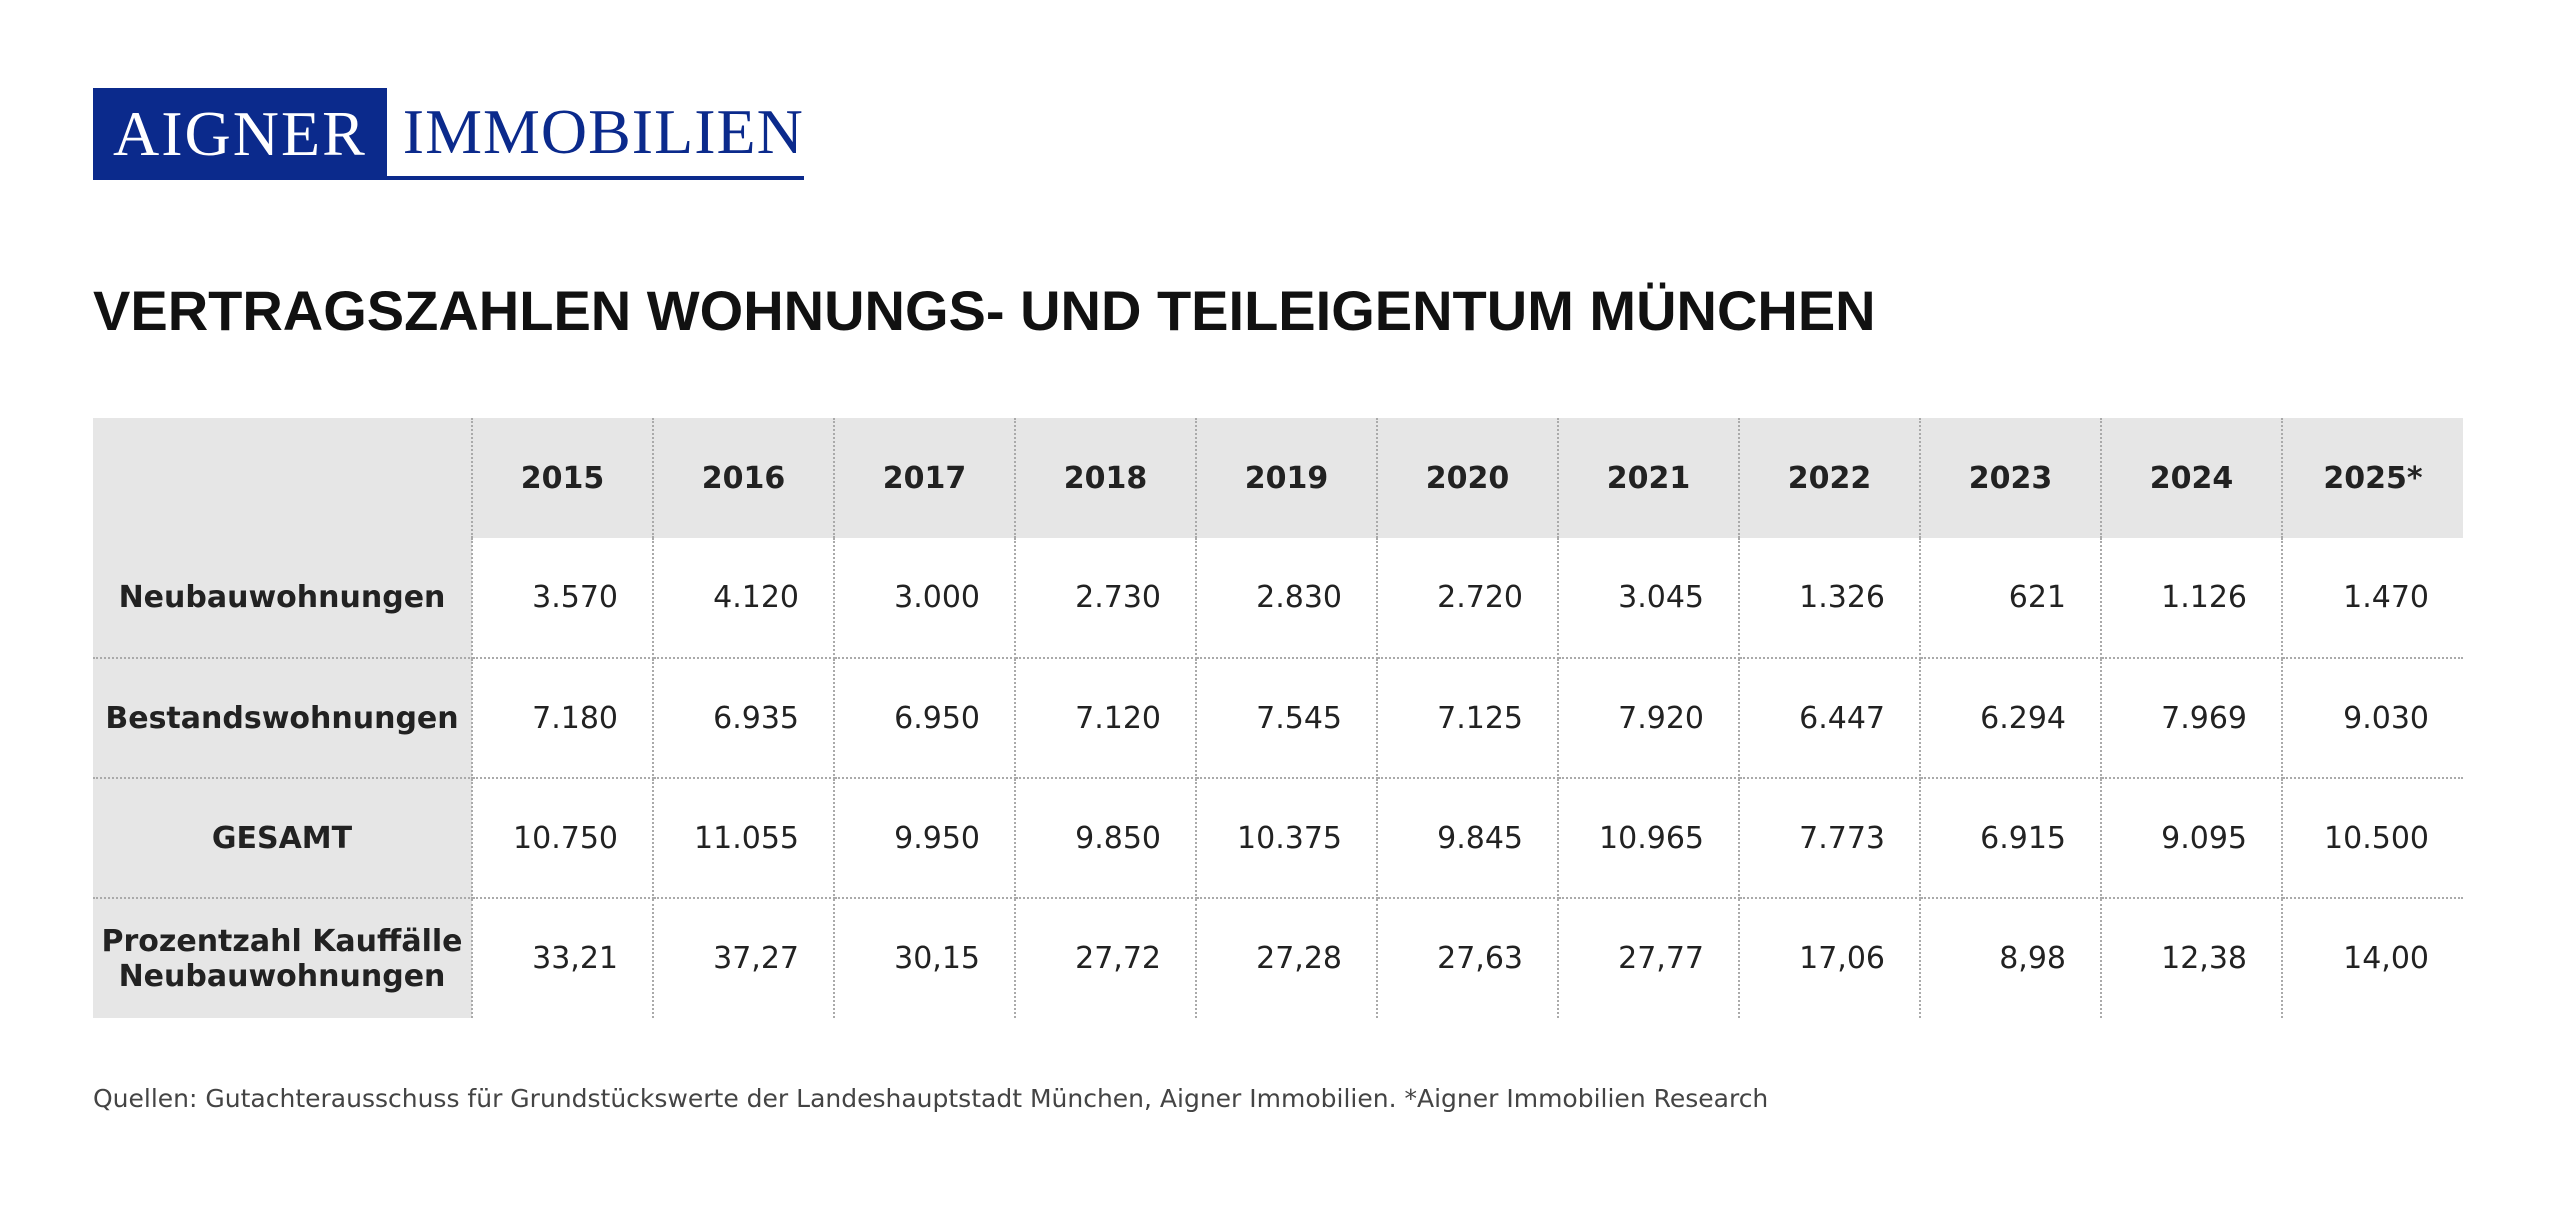 The height and width of the screenshot is (1207, 2560). What do you see at coordinates (2191, 718) in the screenshot?
I see `table-cell: 7.969` at bounding box center [2191, 718].